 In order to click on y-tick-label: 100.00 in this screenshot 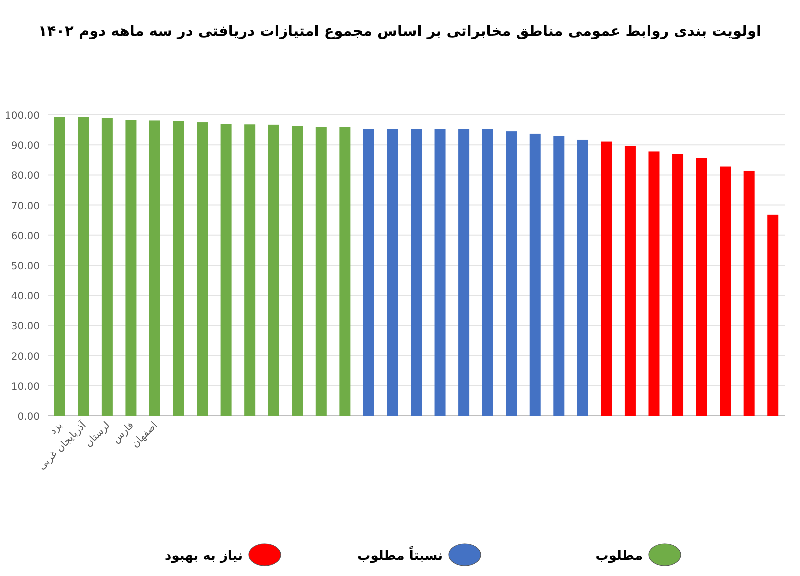, I will do `click(22, 116)`.